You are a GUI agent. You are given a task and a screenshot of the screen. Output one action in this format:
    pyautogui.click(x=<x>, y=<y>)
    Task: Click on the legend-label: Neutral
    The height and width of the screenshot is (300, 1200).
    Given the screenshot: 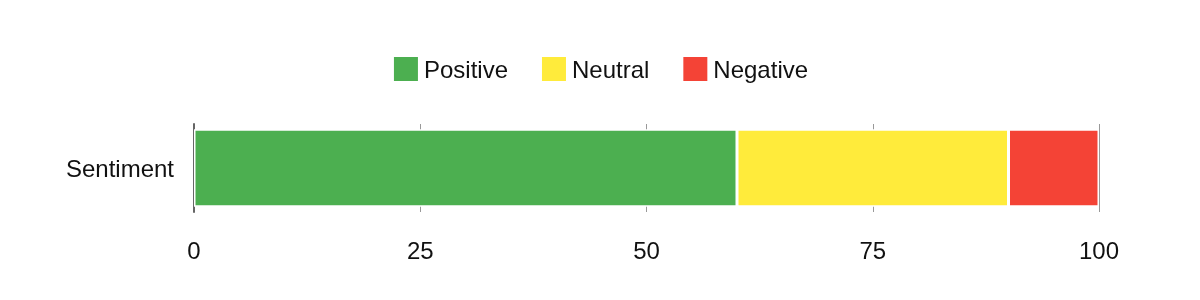 What is the action you would take?
    pyautogui.click(x=610, y=69)
    